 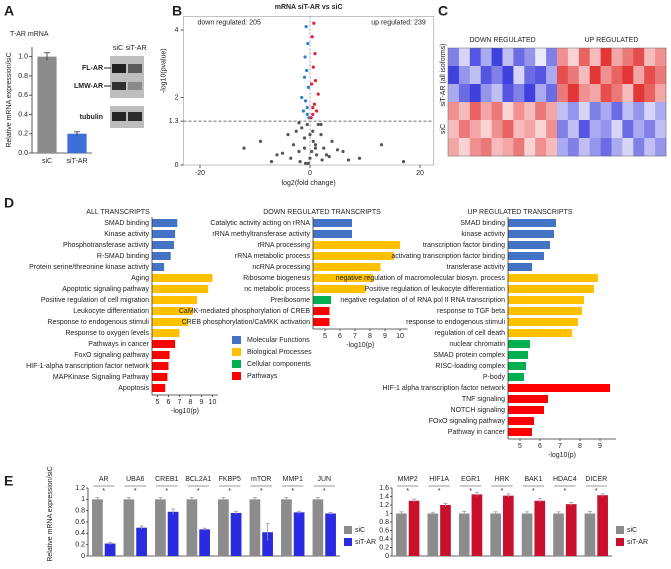 I want to click on category-label: mTOR, so click(x=261, y=479).